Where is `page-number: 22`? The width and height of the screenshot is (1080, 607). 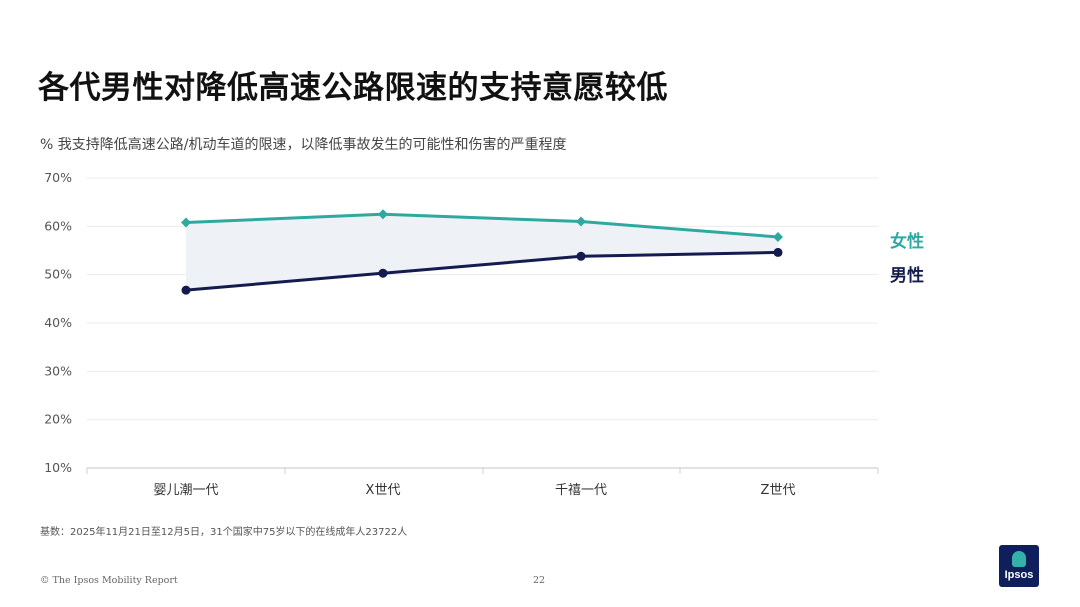 page-number: 22 is located at coordinates (539, 580).